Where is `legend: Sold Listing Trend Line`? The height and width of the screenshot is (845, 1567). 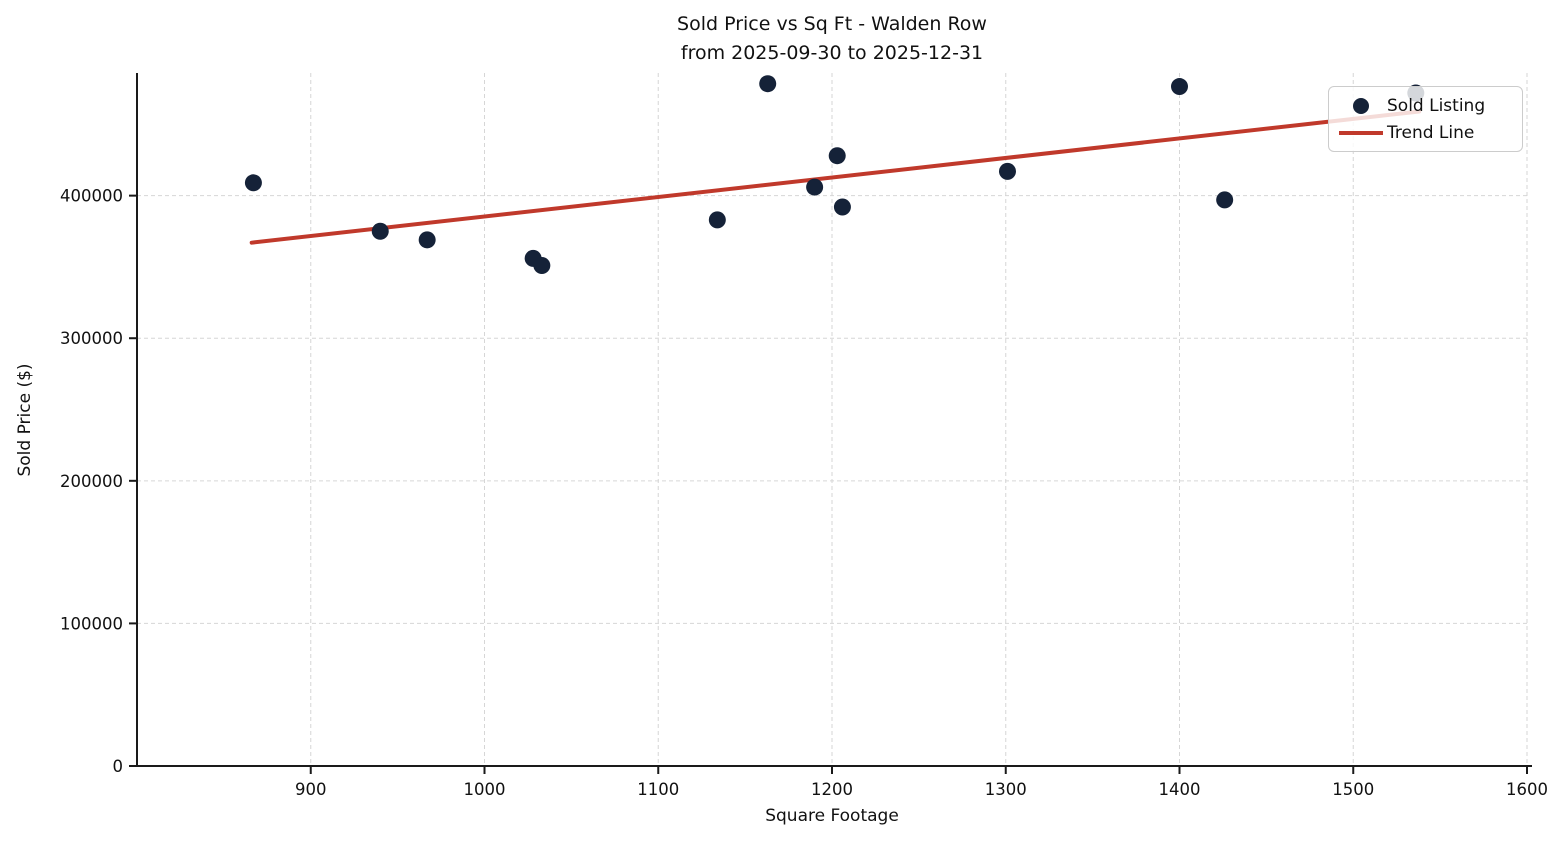
legend: Sold Listing Trend Line is located at coordinates (1425, 119).